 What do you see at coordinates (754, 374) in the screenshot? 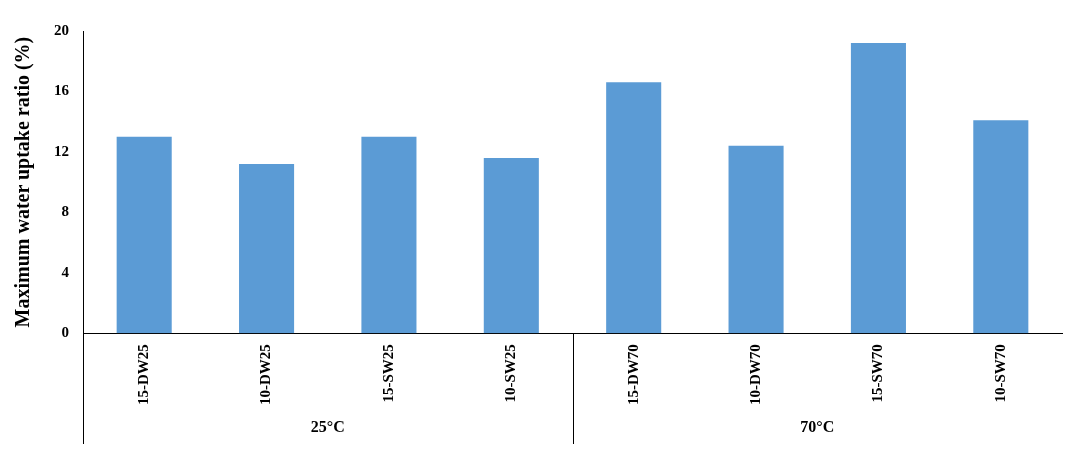
I see `x-tick-label: 10-DW70` at bounding box center [754, 374].